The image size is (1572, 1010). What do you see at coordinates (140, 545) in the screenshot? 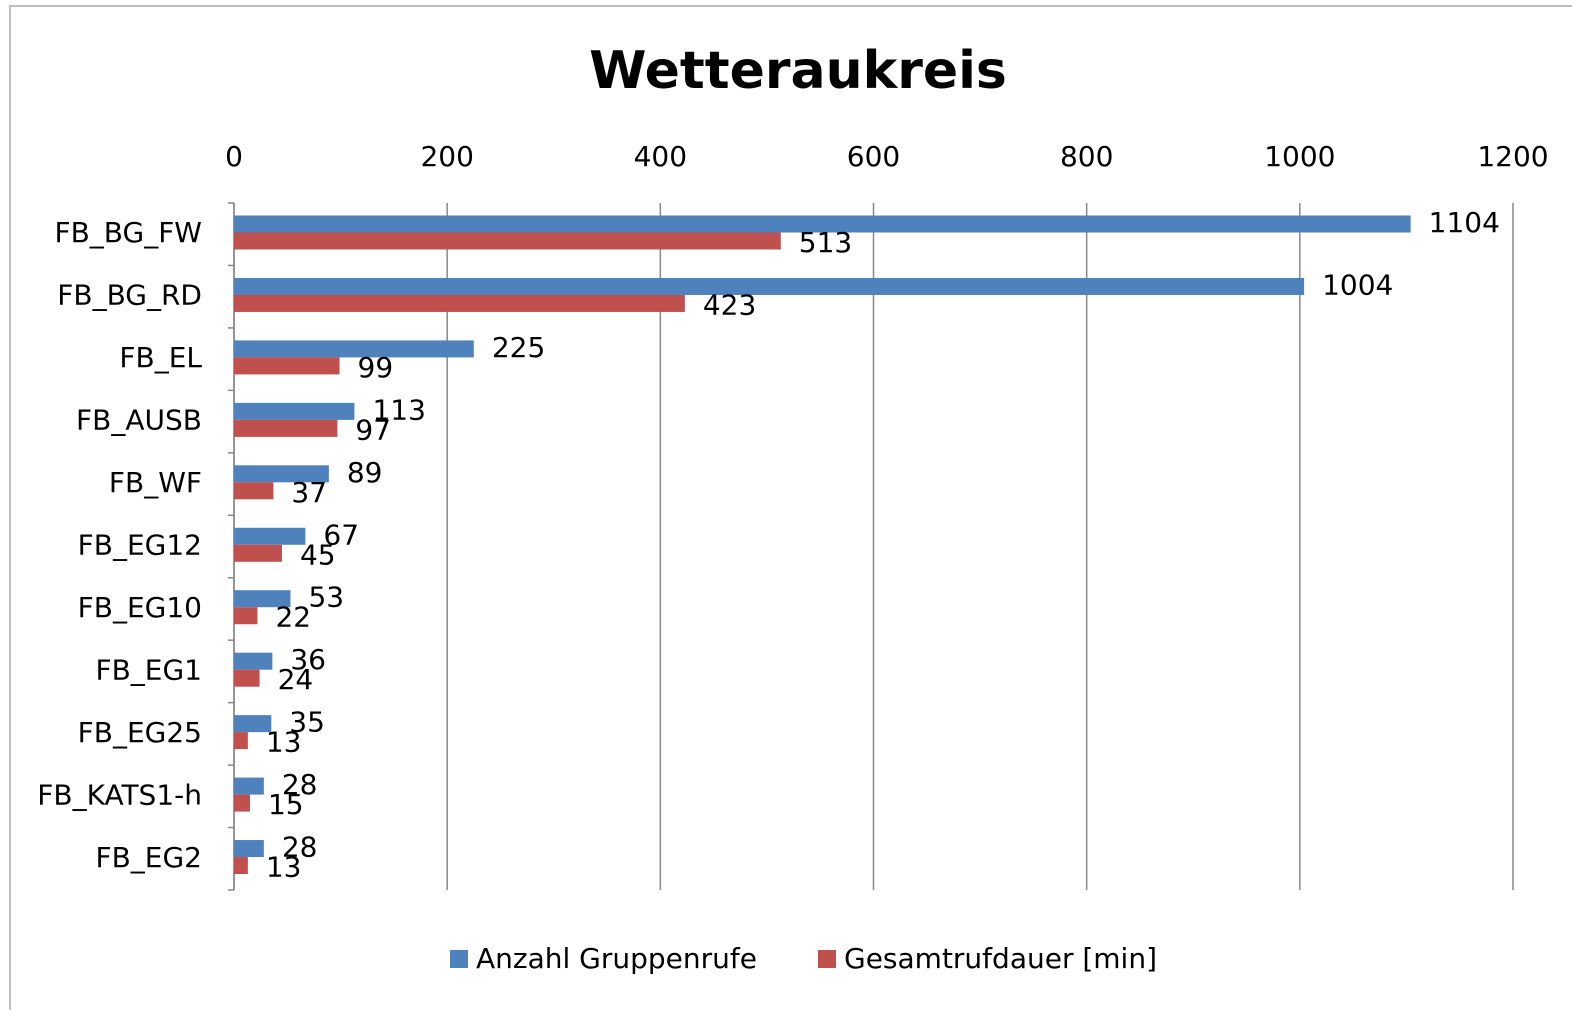
I see `y-tick-label: FB_EG12` at bounding box center [140, 545].